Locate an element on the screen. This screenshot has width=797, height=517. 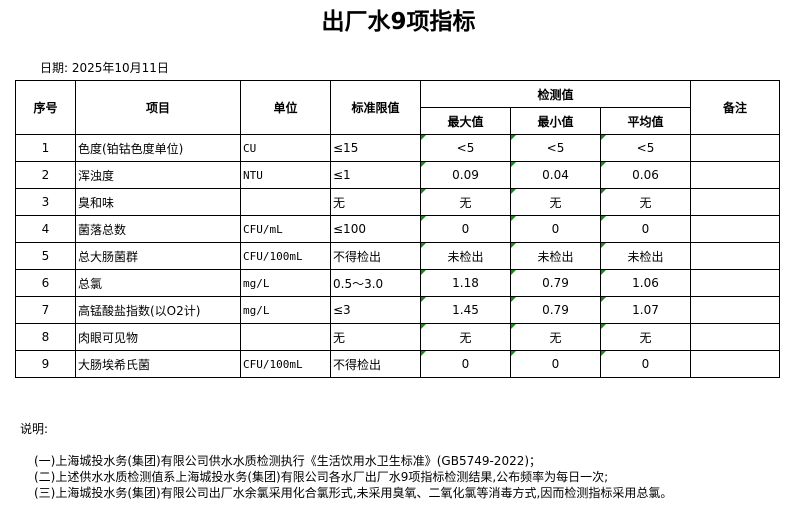
cell-max: 1.45 is located at coordinates (465, 310).